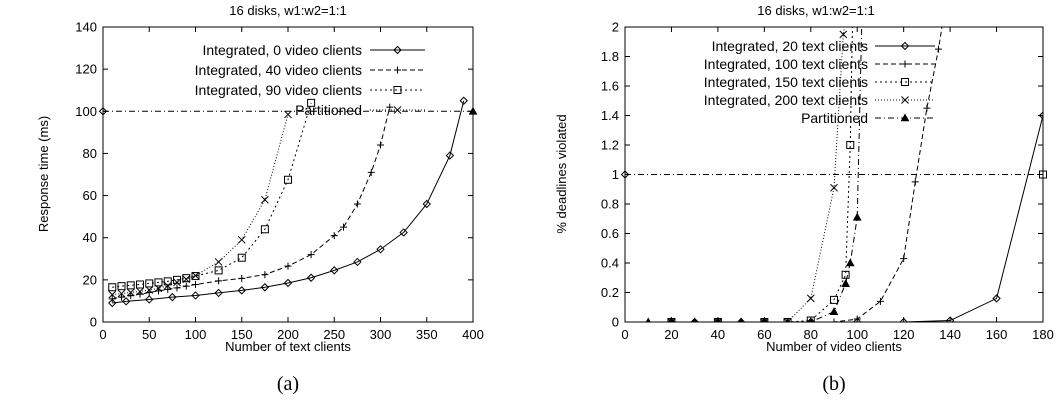 The image size is (1058, 411). I want to click on chart-b-legend-label-2: Integrated, 150 text clients, so click(786, 82).